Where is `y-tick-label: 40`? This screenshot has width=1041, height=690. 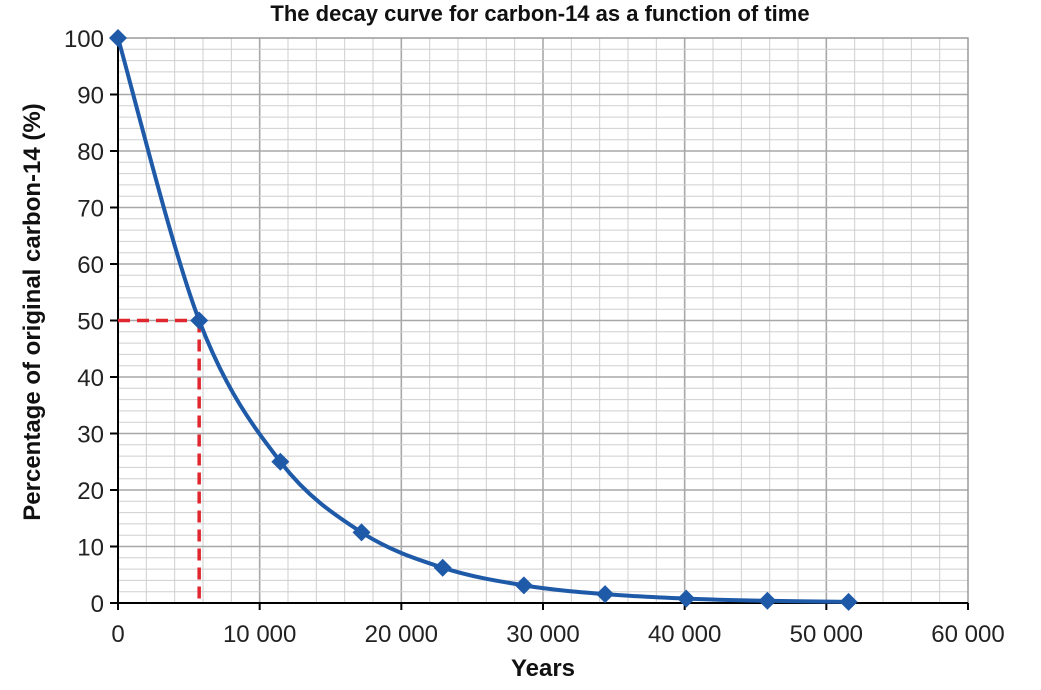 y-tick-label: 40 is located at coordinates (90, 378).